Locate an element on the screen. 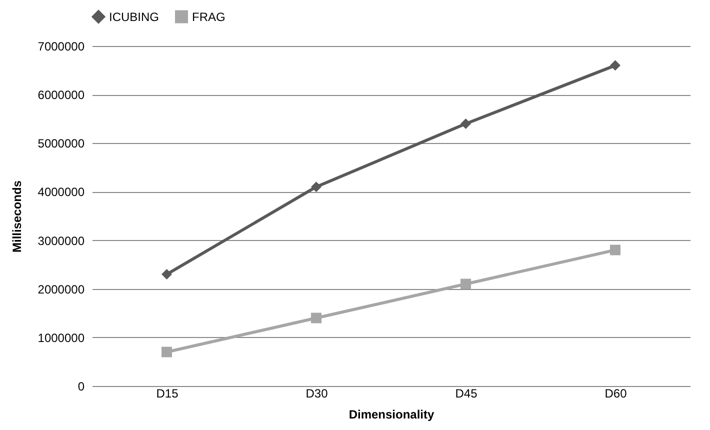 The height and width of the screenshot is (430, 710). y-tick-label: 0 is located at coordinates (81, 387).